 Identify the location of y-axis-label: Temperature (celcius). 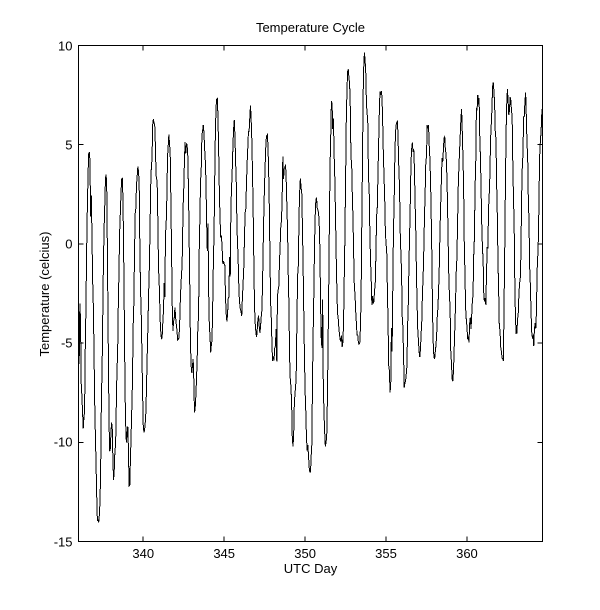
(44, 293).